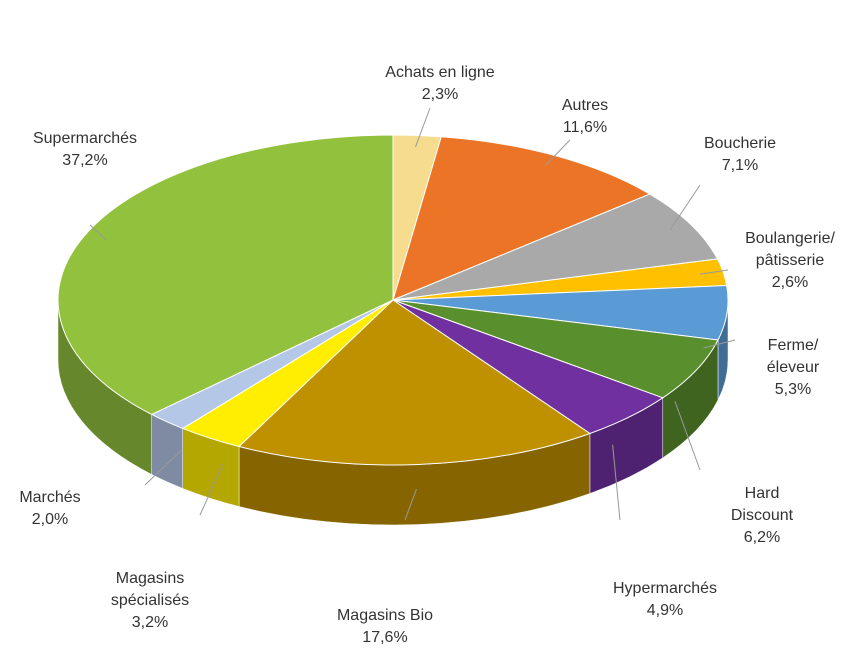 The width and height of the screenshot is (853, 669). Describe the element at coordinates (385, 637) in the screenshot. I see `value-label: 17,6%` at that location.